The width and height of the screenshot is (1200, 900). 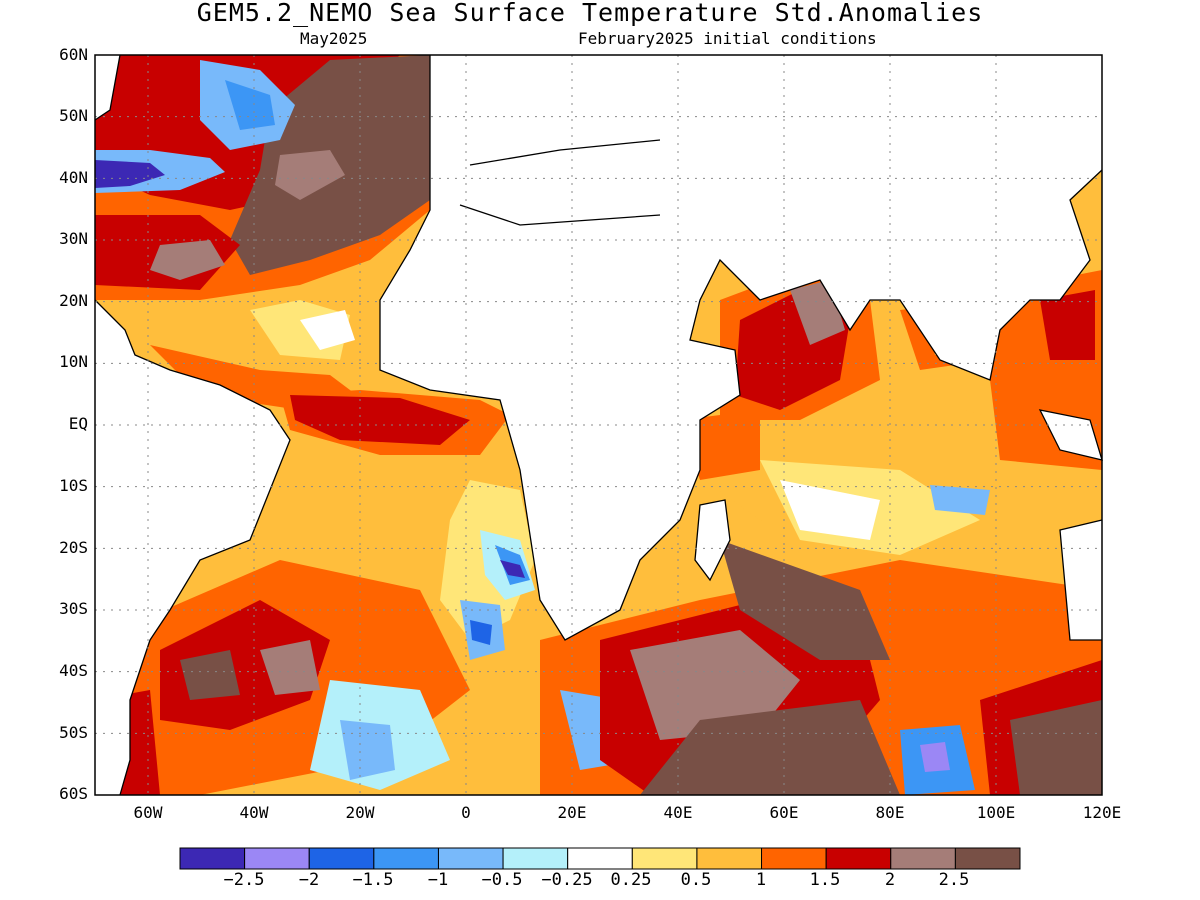 I want to click on field-io-blue, so click(x=960, y=500).